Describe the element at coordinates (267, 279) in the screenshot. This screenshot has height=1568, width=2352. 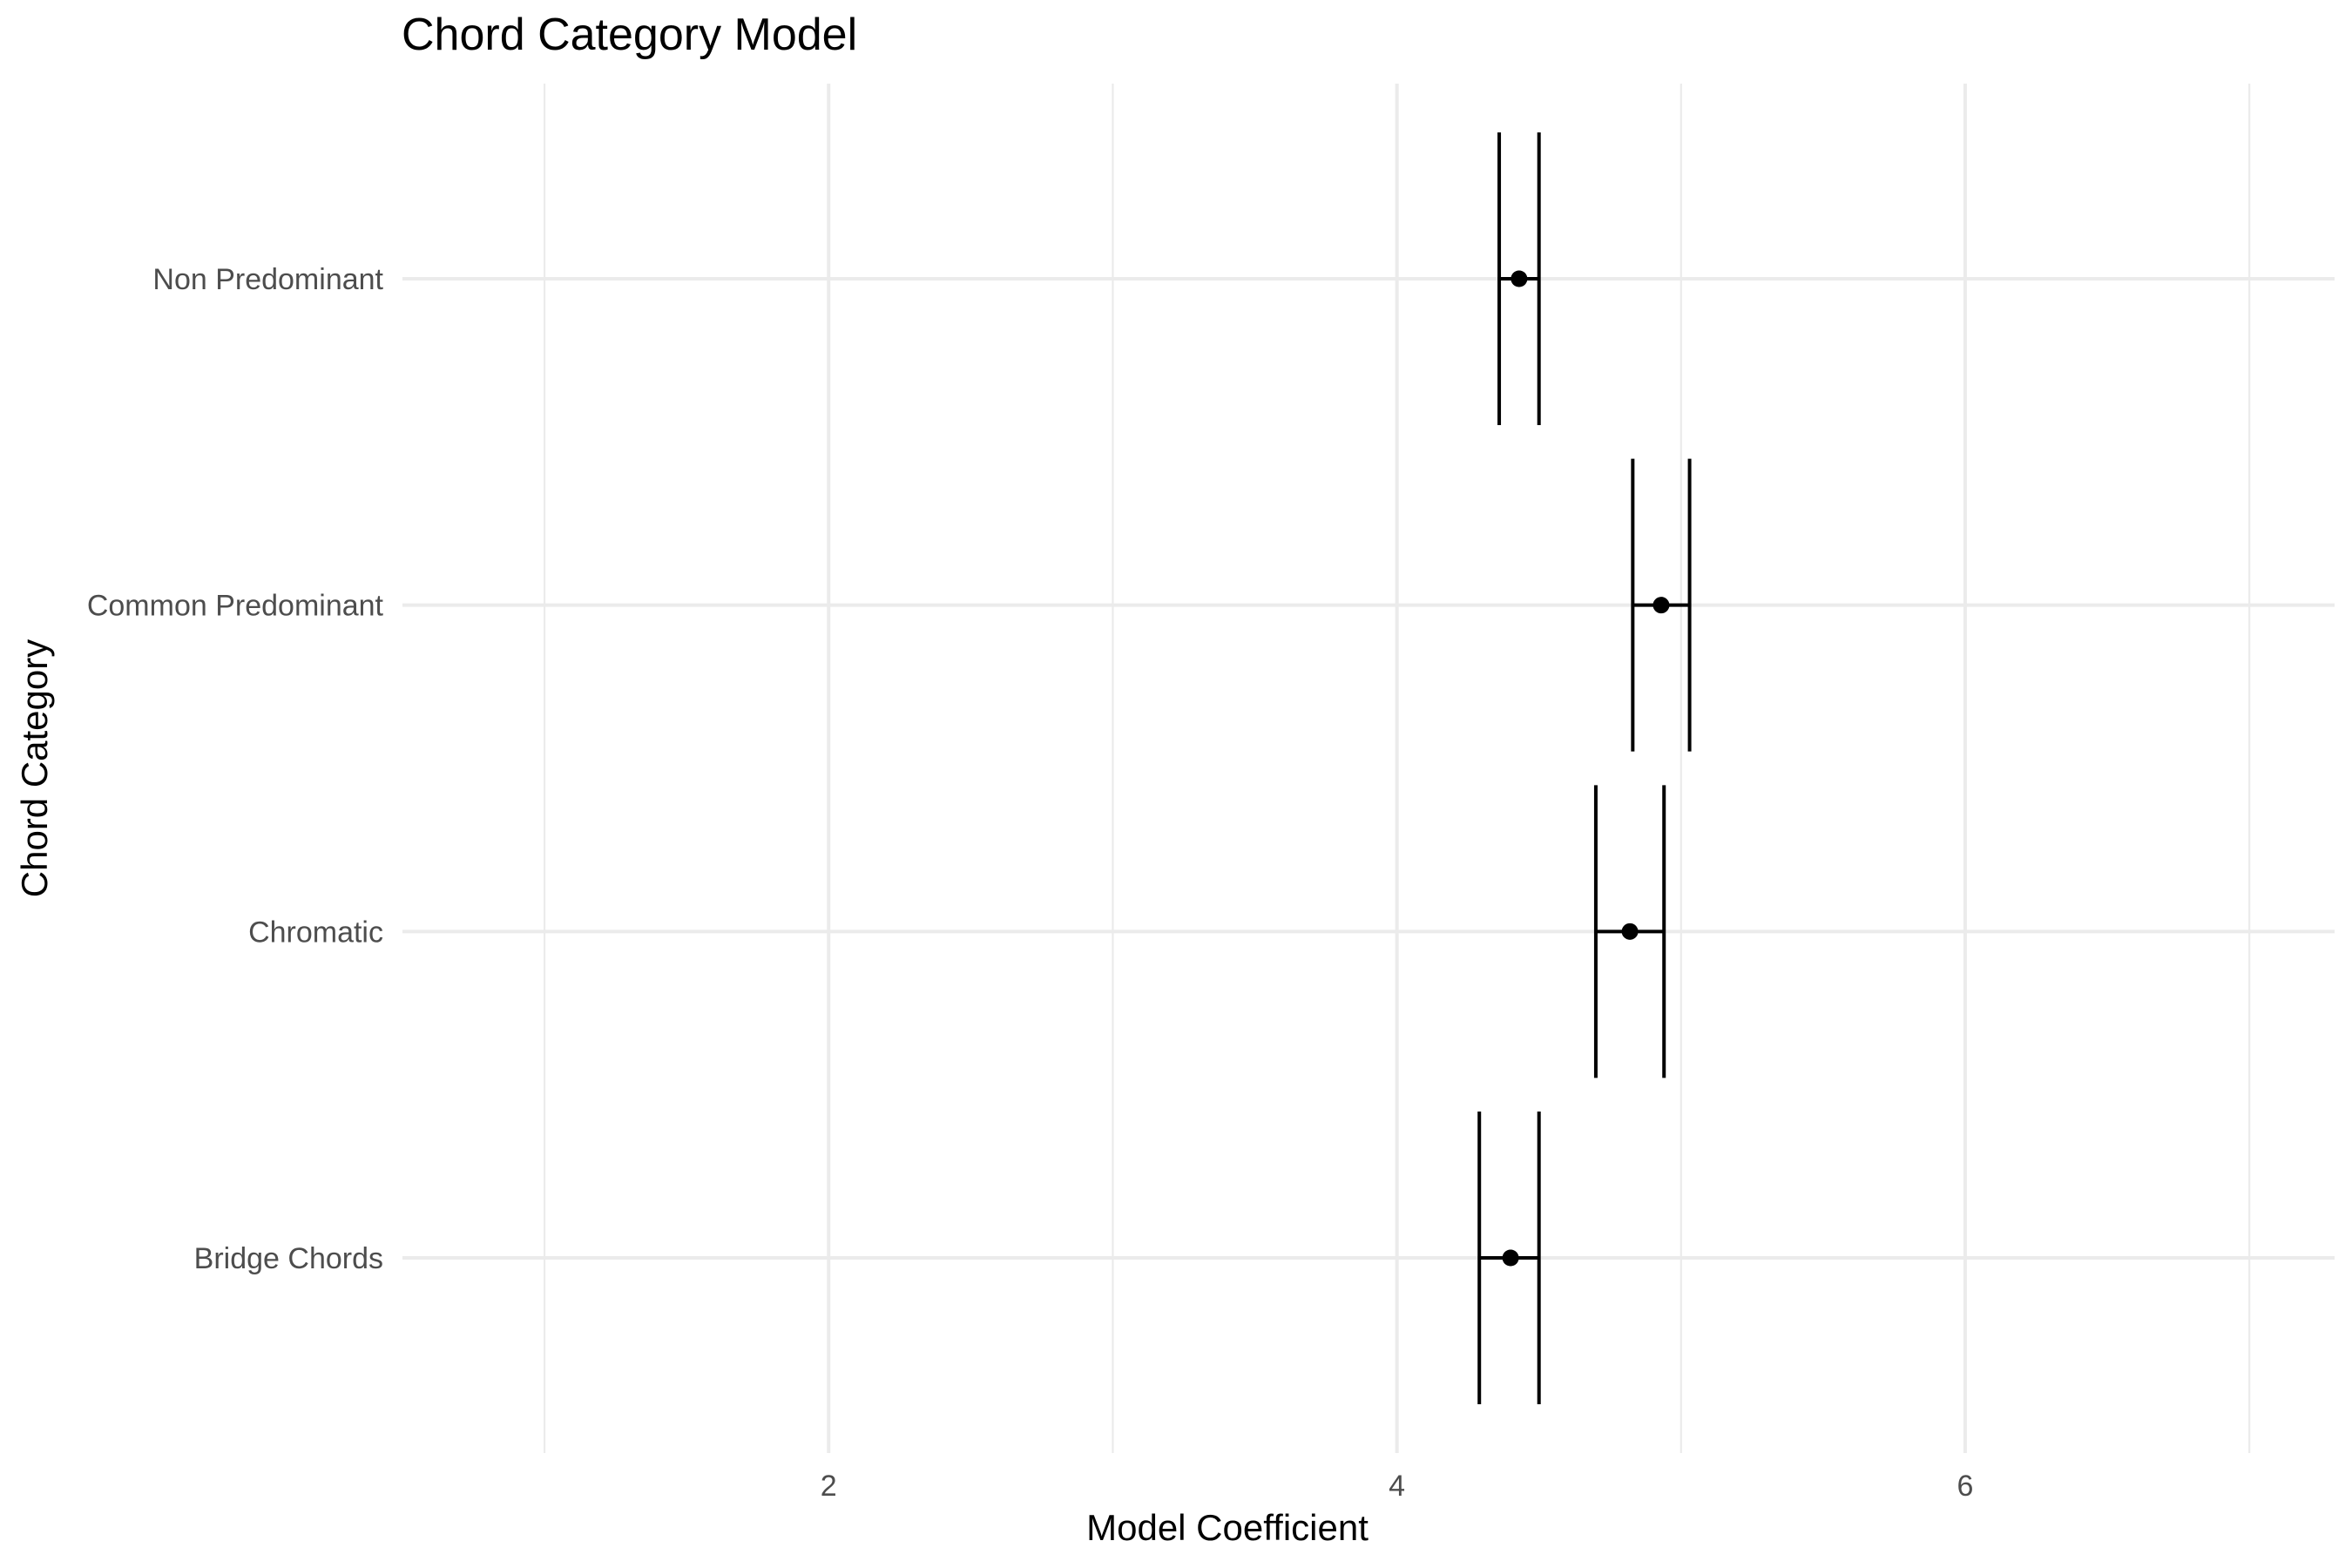
I see `y-tick-label: Non Predominant` at that location.